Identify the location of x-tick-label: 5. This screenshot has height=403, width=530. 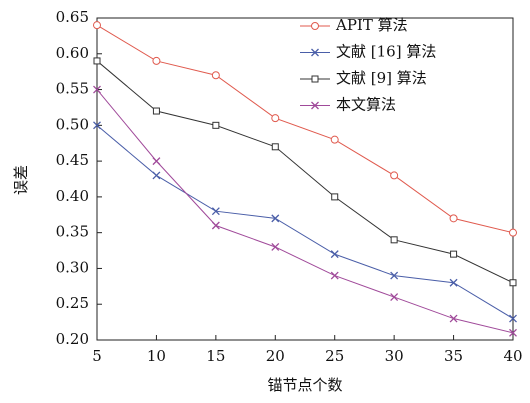
(97, 356).